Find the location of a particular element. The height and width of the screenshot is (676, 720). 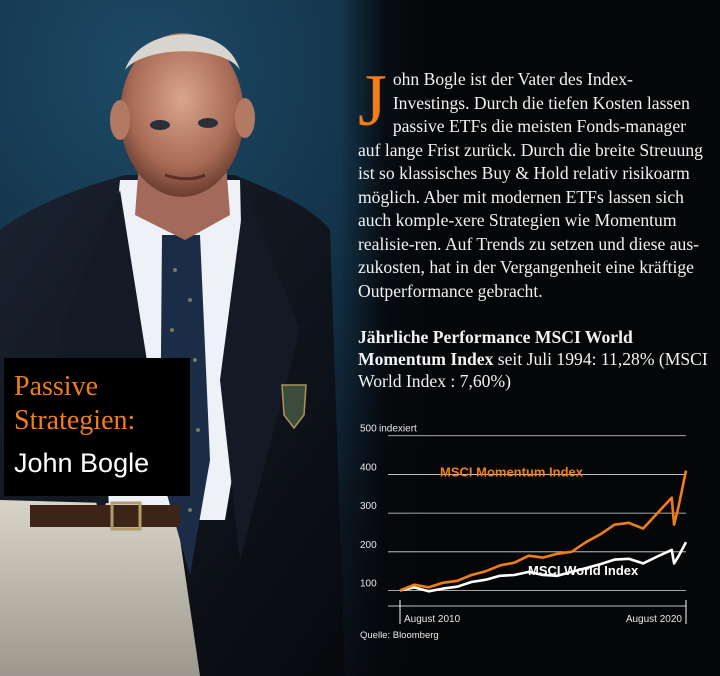

y-tick-label: 200 is located at coordinates (368, 545).